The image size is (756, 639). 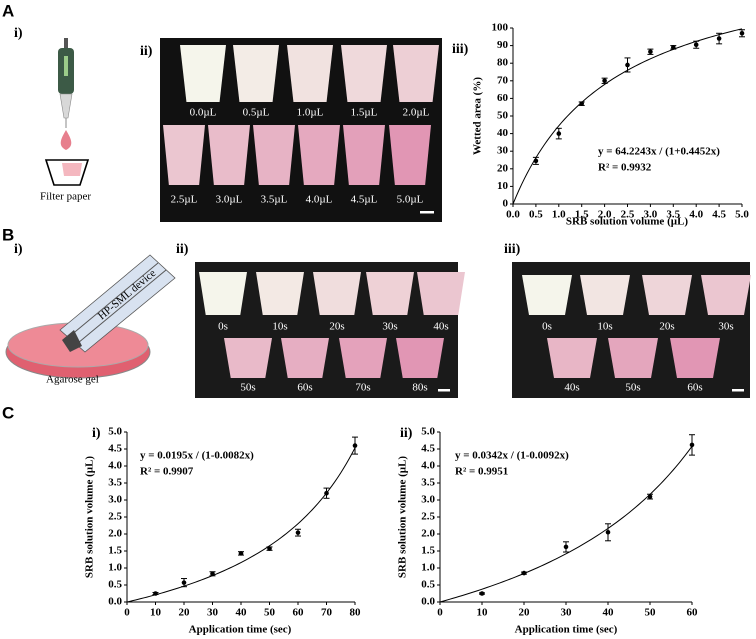 What do you see at coordinates (694, 388) in the screenshot?
I see `frame-label: 60s` at bounding box center [694, 388].